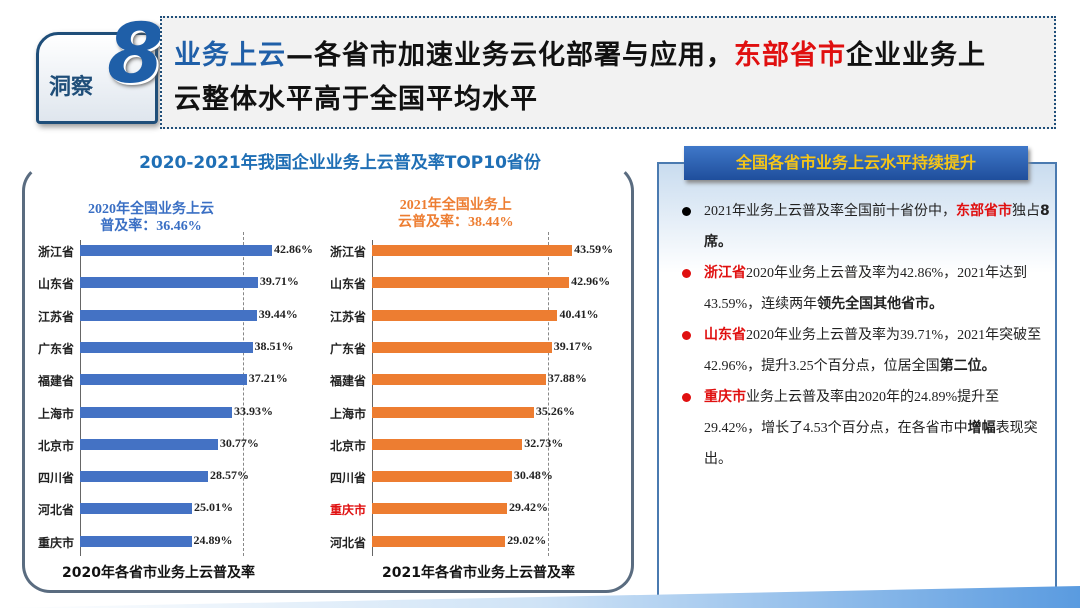 The width and height of the screenshot is (1080, 608). I want to click on item-text: 2020年业务上云普及率为42.86%，2021年达到43.59%，连续两年, so click(866, 289).